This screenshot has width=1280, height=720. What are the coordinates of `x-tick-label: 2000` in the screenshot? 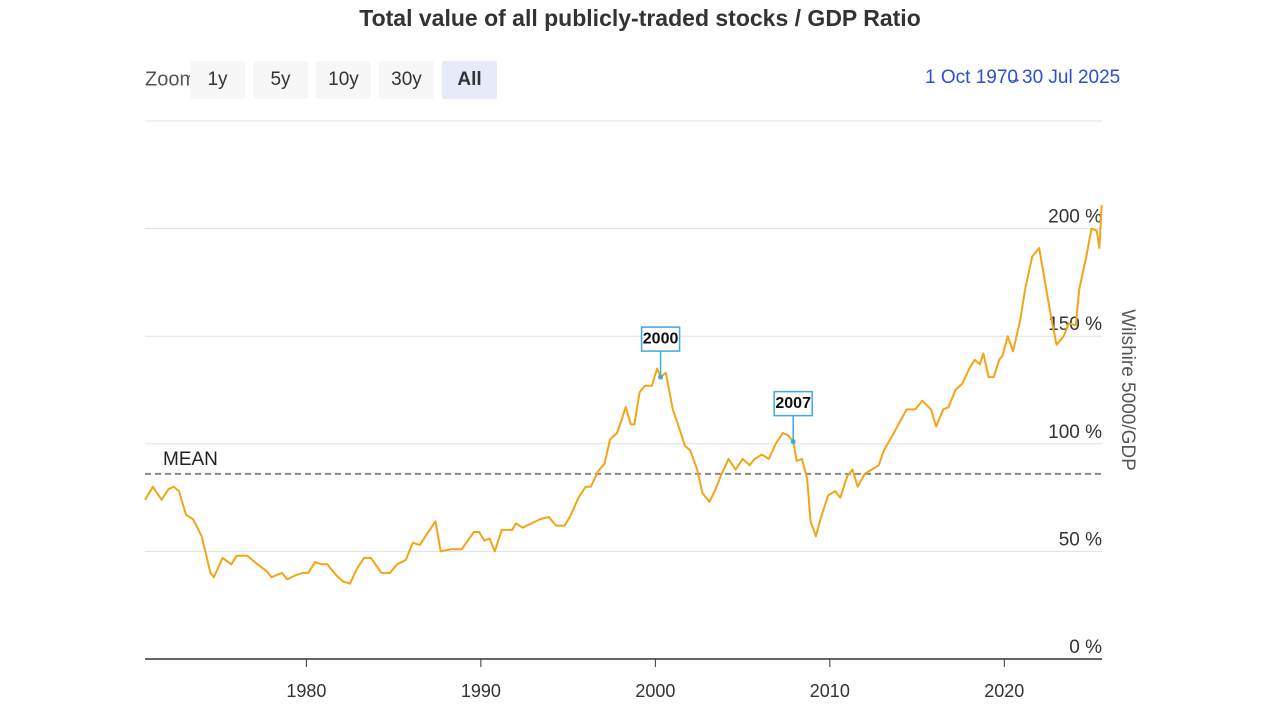 It's located at (655, 691).